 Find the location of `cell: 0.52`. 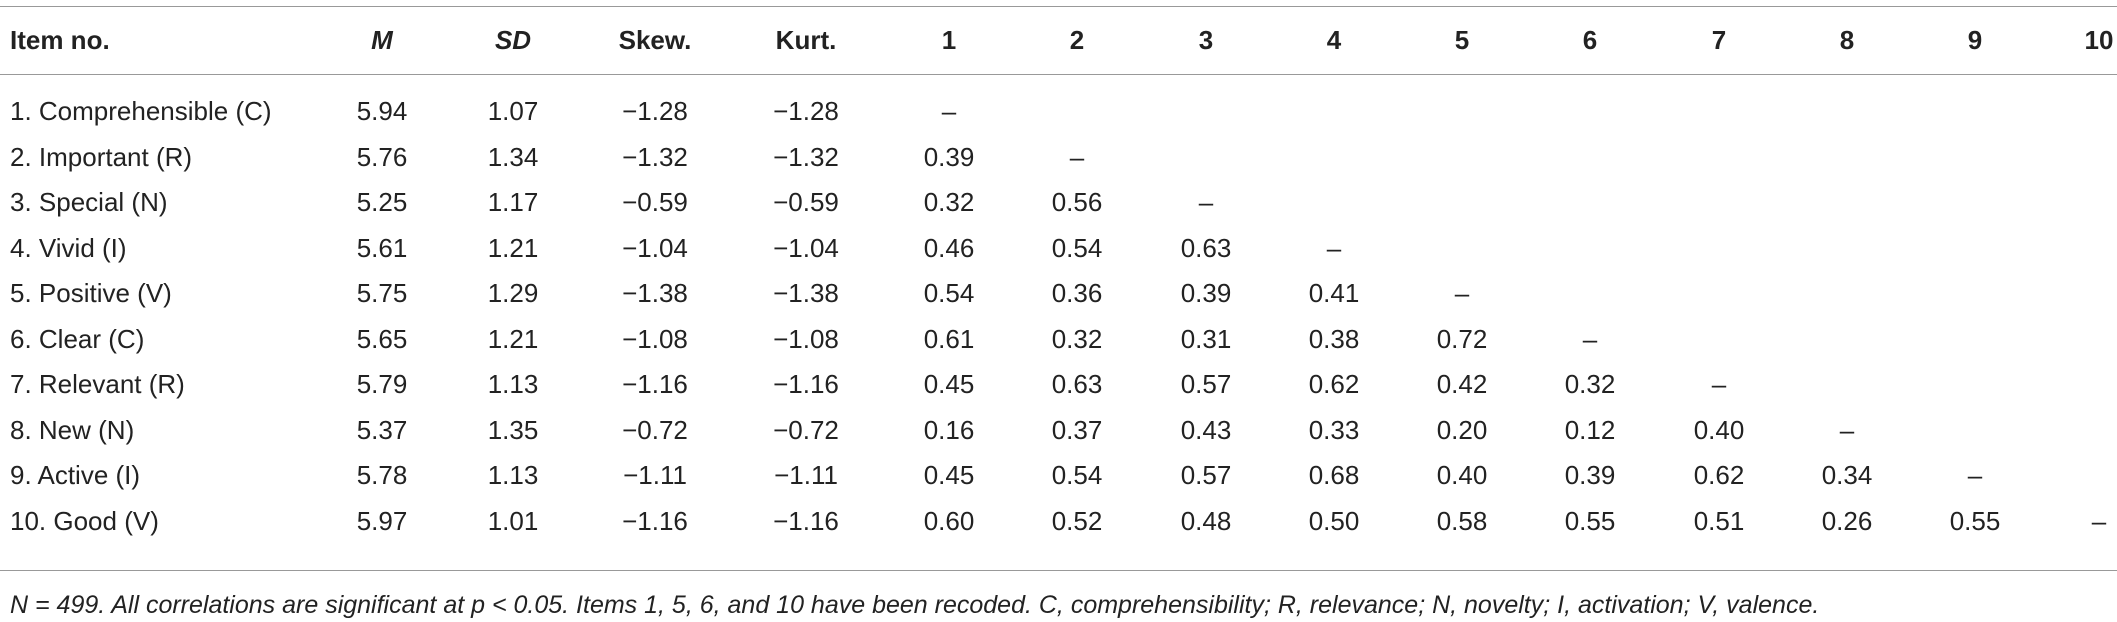

cell: 0.52 is located at coordinates (1077, 520).